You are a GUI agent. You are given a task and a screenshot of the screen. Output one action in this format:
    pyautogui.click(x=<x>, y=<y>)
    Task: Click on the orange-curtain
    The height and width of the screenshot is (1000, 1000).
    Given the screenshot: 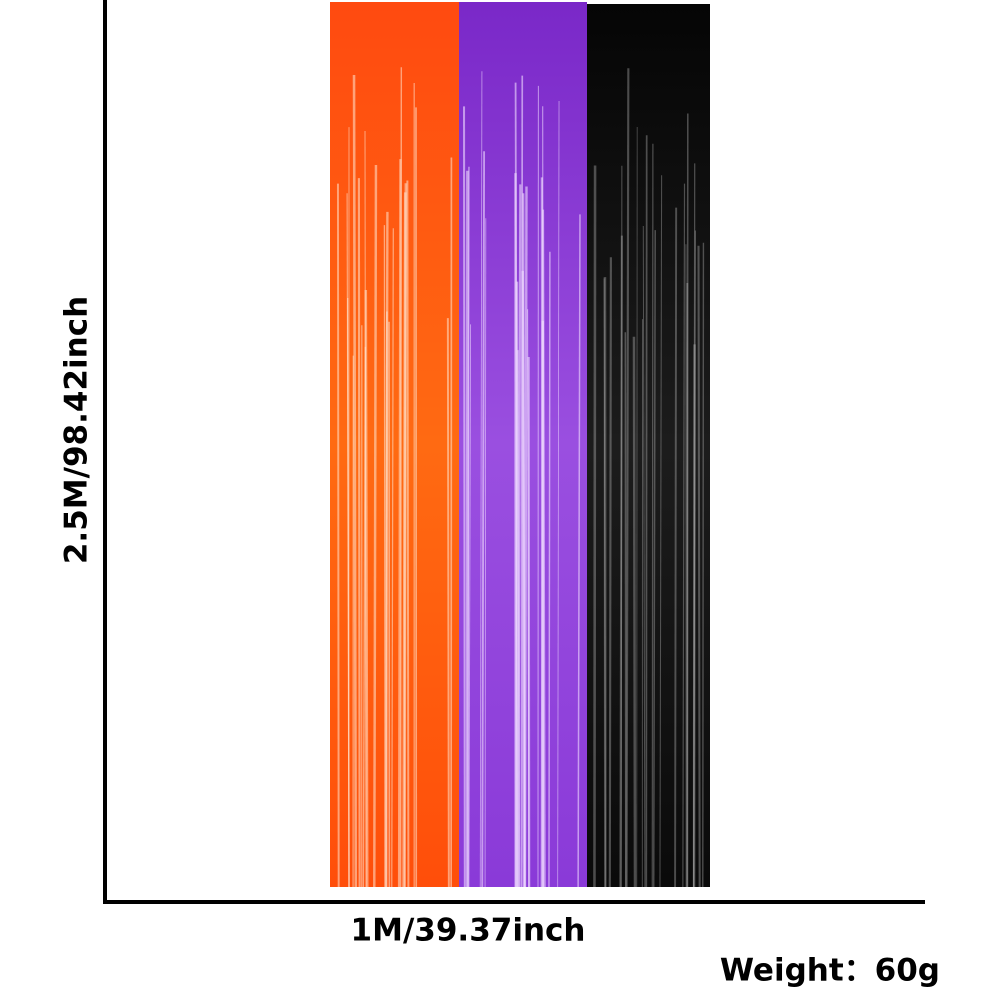 What is the action you would take?
    pyautogui.click(x=394, y=444)
    